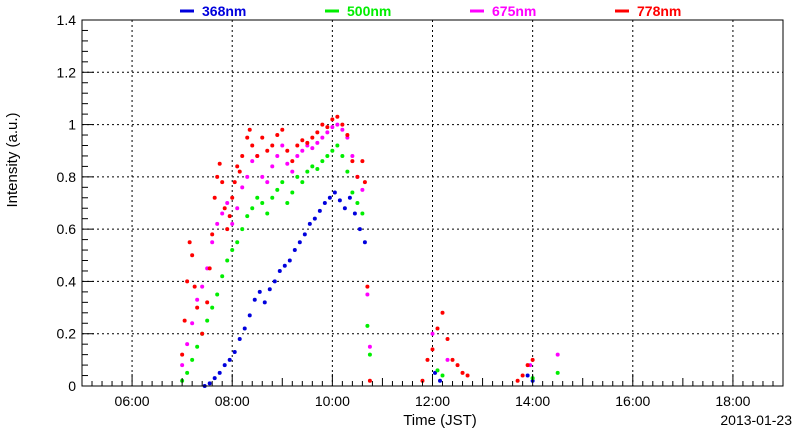  I want to click on x-tick-label: 06:00, so click(132, 401).